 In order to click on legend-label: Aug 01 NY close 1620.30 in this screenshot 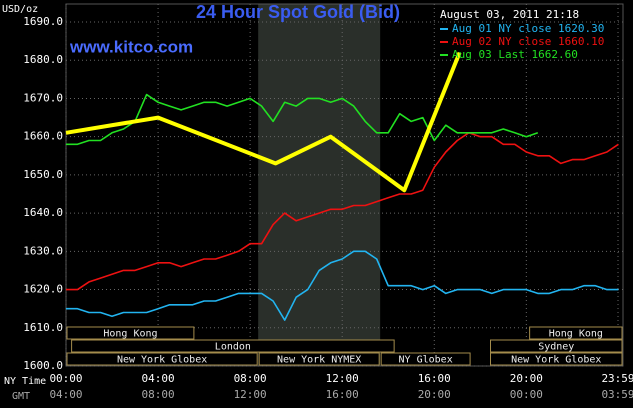, I will do `click(528, 28)`.